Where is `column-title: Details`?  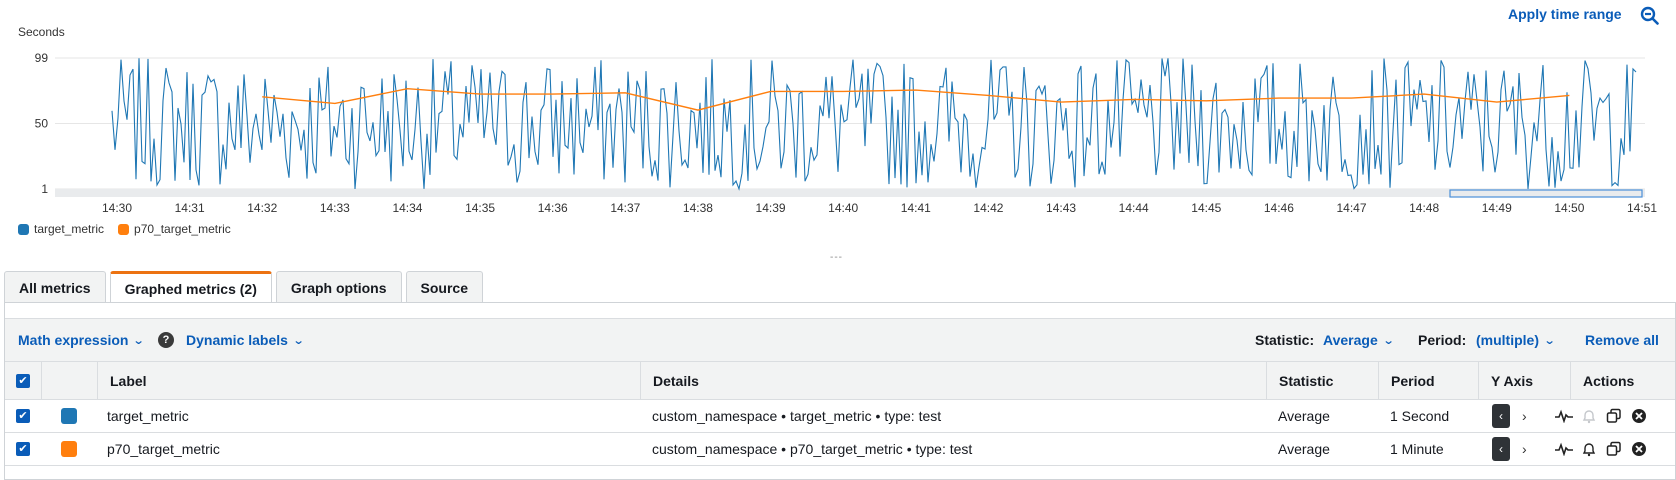
column-title: Details is located at coordinates (676, 380).